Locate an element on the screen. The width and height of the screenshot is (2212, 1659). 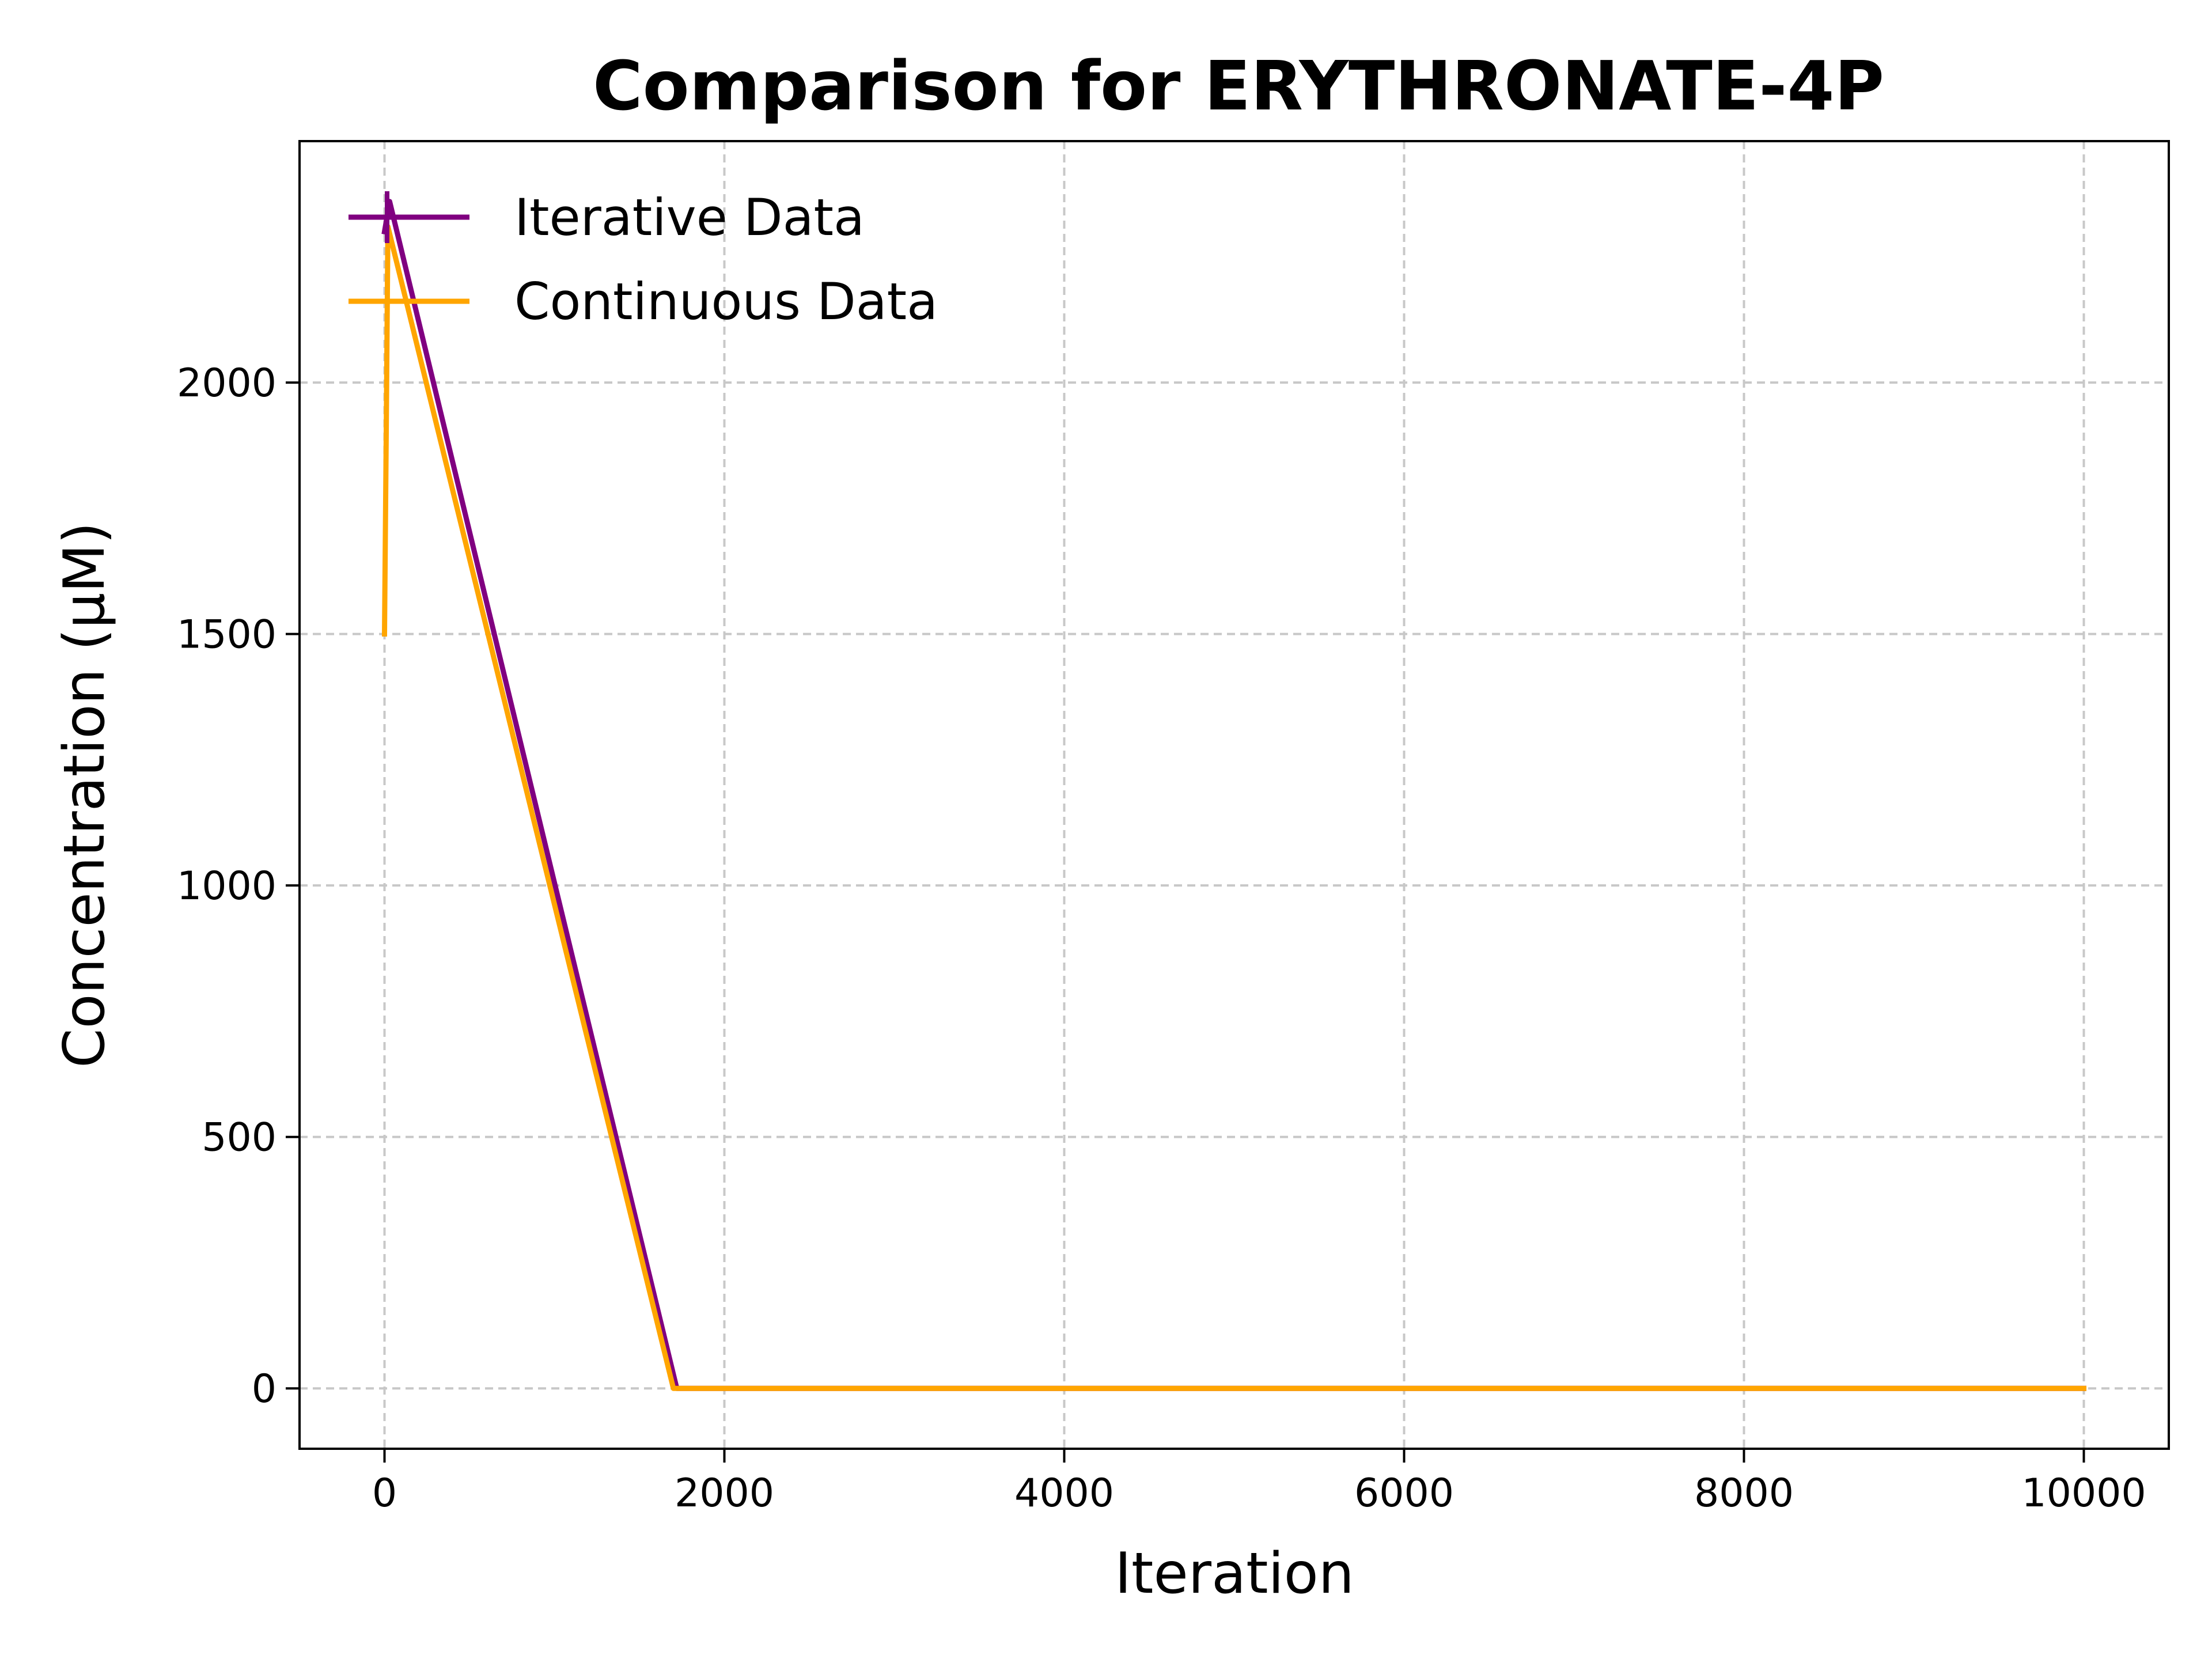
legend-label-continuous: Continuous Data is located at coordinates (726, 301).